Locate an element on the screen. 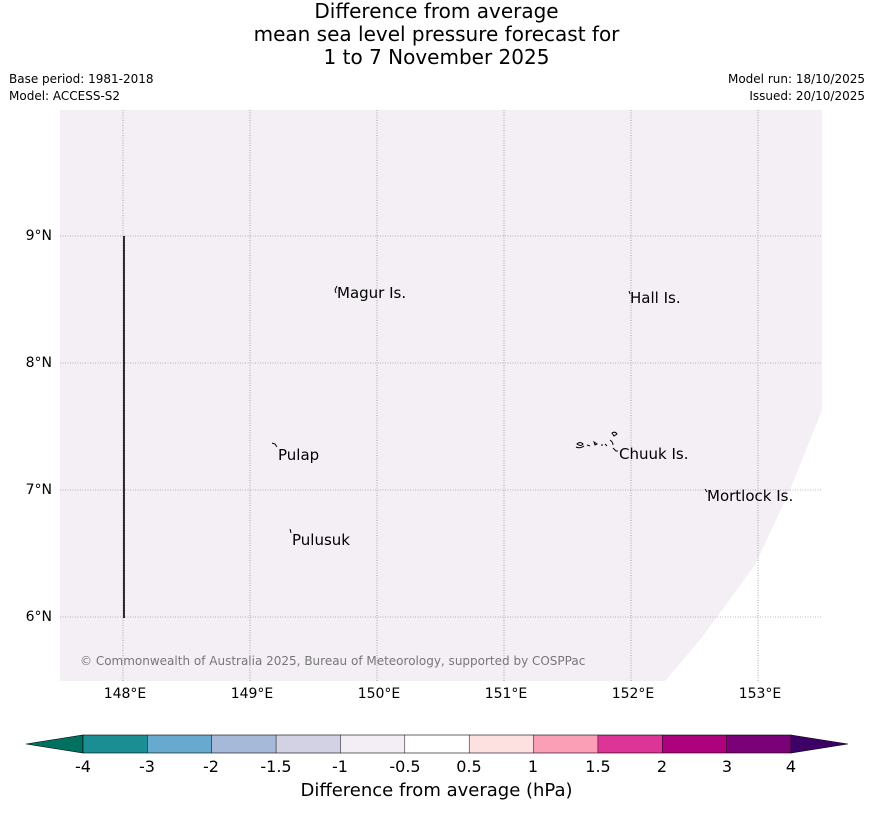  lat-label-7n: 7°N is located at coordinates (38, 490).